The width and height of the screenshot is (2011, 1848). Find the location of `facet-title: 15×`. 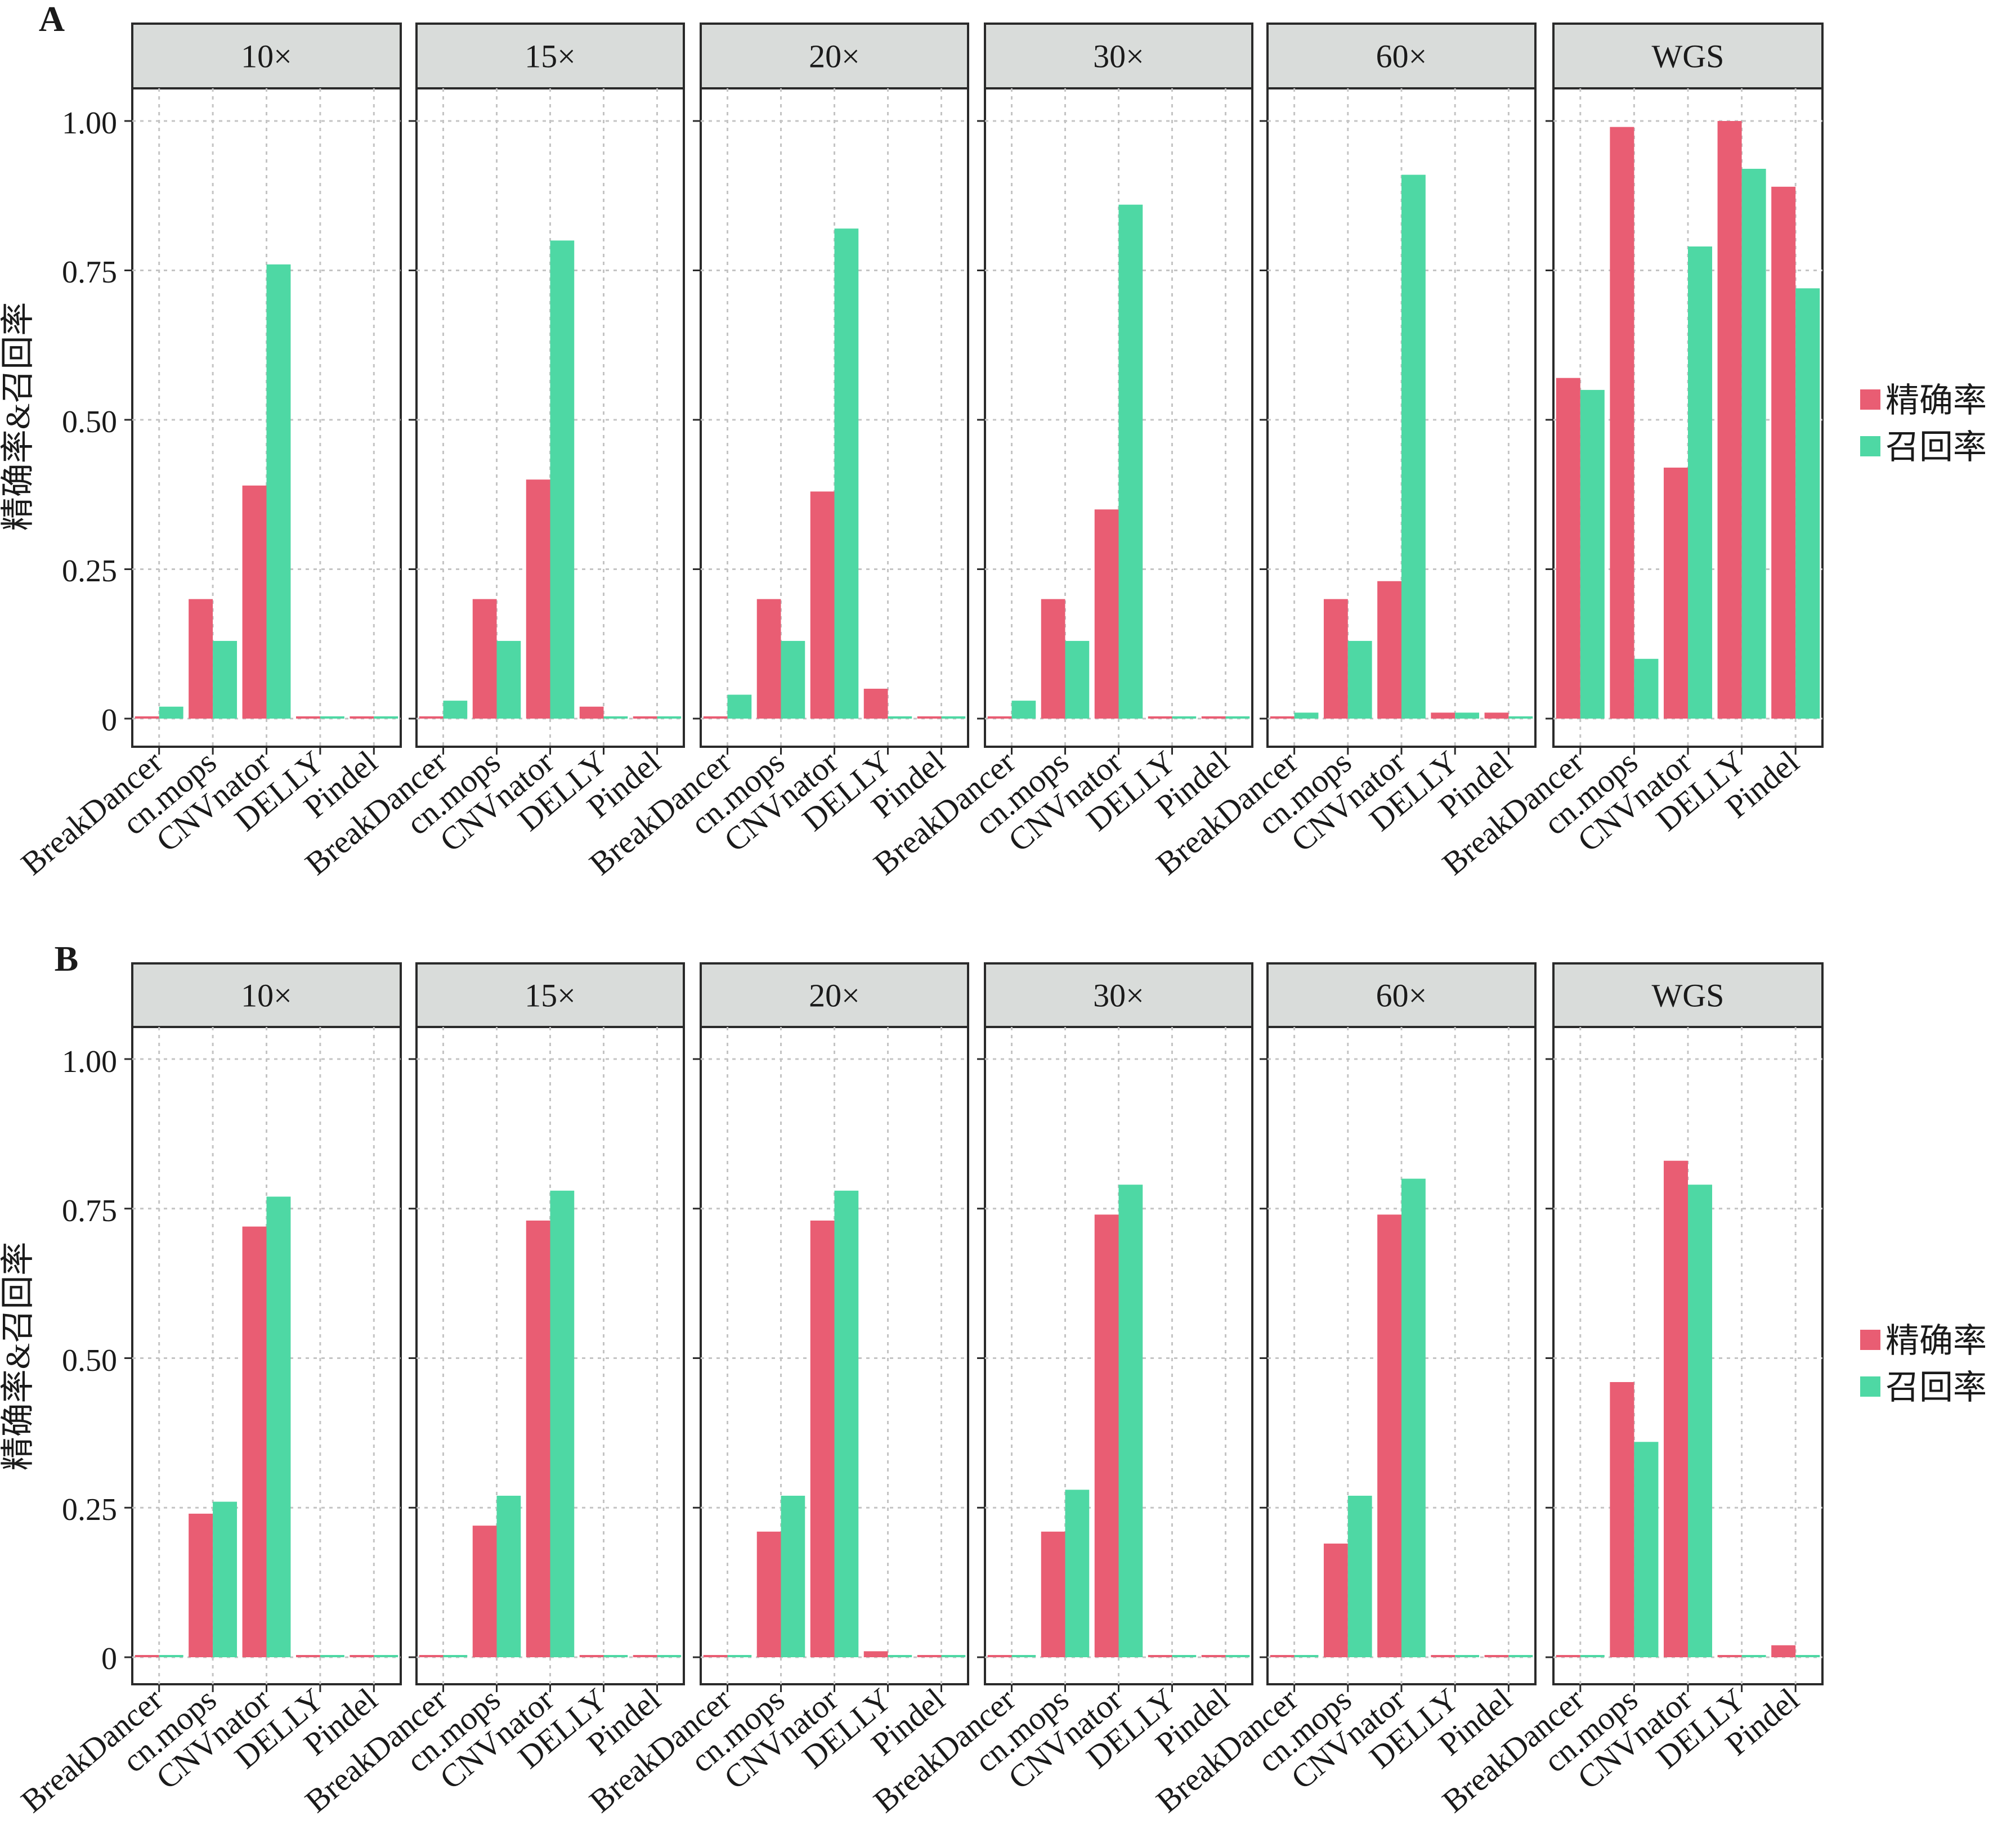

facet-title: 15× is located at coordinates (550, 56).